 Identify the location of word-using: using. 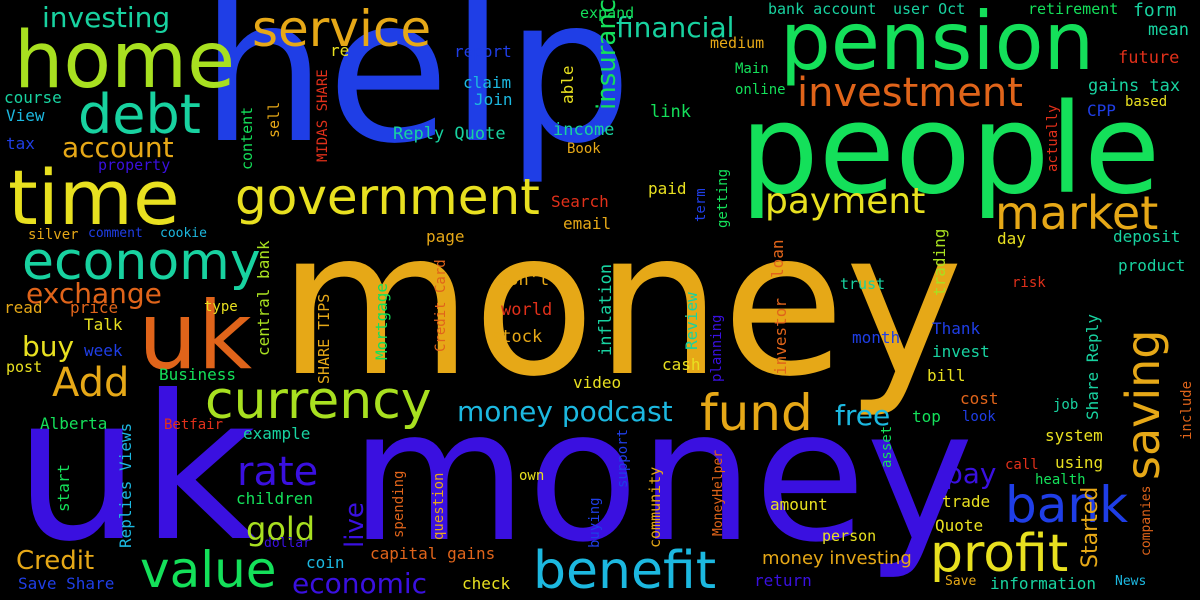
(1079, 462).